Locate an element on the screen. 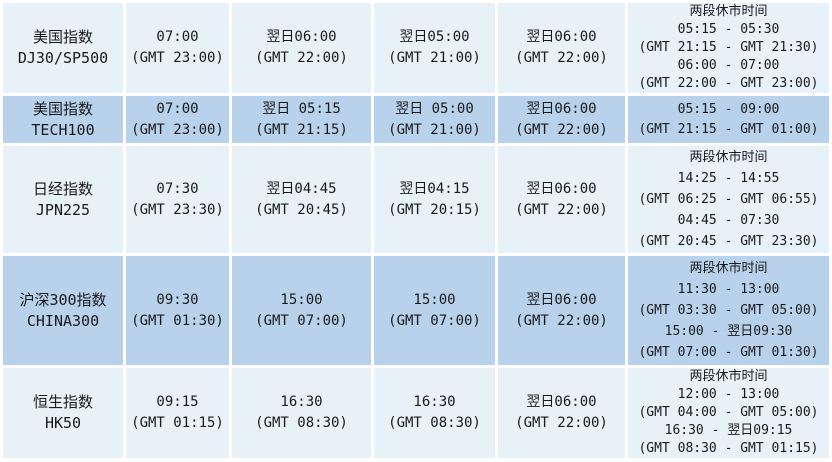 This screenshot has height=462, width=832. cell-time-1: 09:15 (GMT 01:15) is located at coordinates (177, 413).